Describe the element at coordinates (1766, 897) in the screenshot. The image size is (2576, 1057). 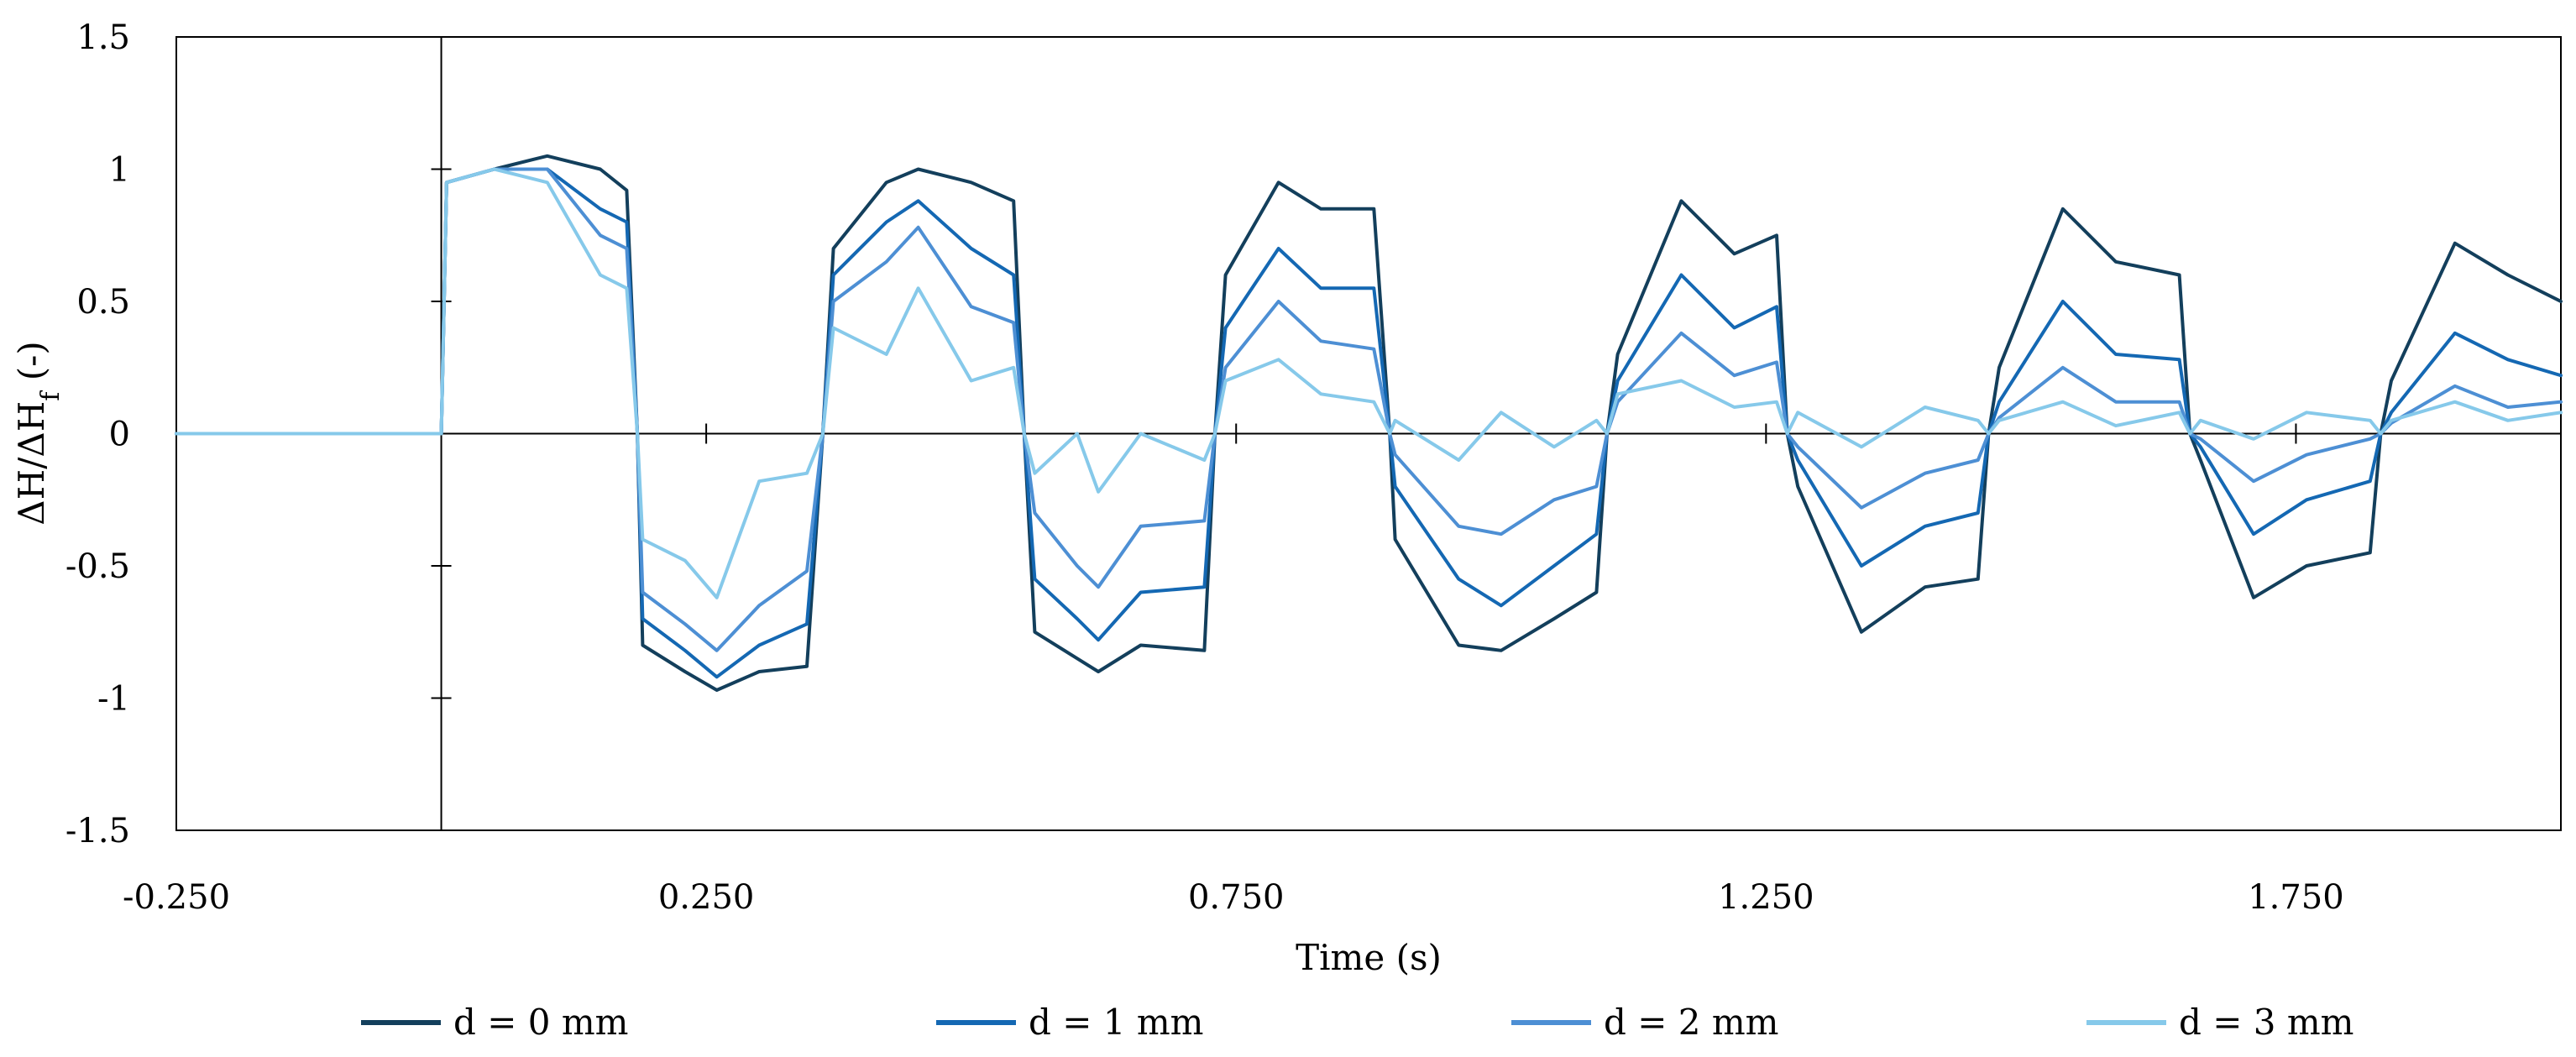
I see `x-tick-label: 1.250` at that location.